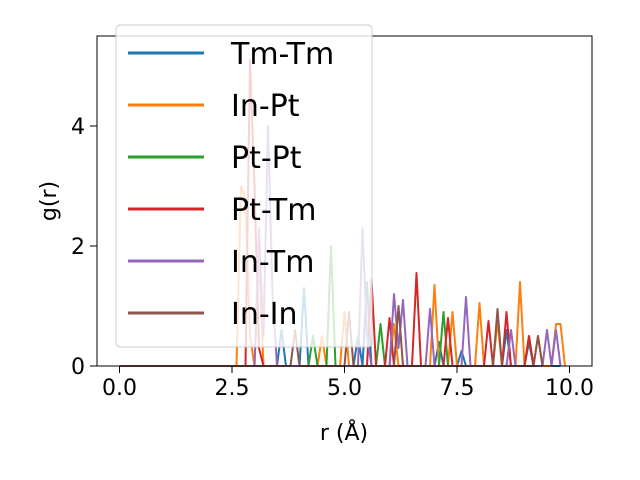  I want to click on legend-label: In-In, so click(264, 314).